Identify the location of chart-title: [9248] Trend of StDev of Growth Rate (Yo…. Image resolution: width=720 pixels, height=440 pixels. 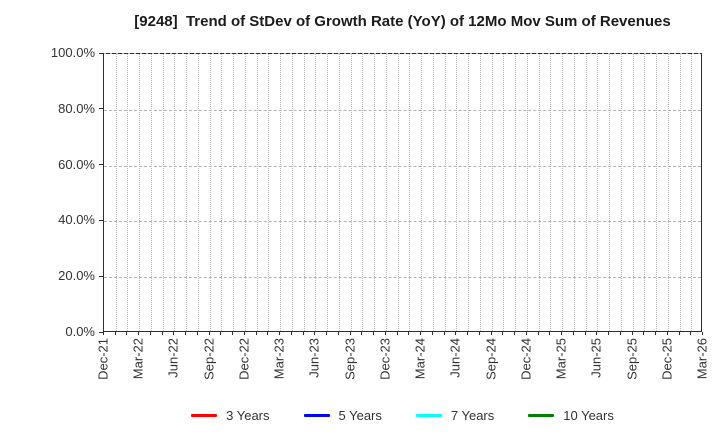
(402, 21).